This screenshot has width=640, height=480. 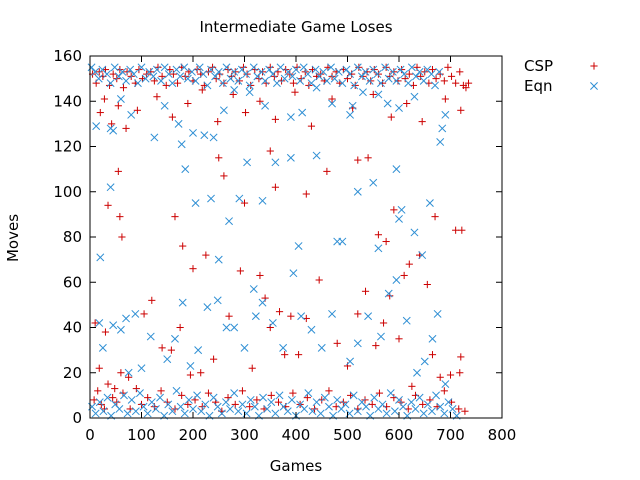 I want to click on x-tick-label: 300, so click(x=244, y=435).